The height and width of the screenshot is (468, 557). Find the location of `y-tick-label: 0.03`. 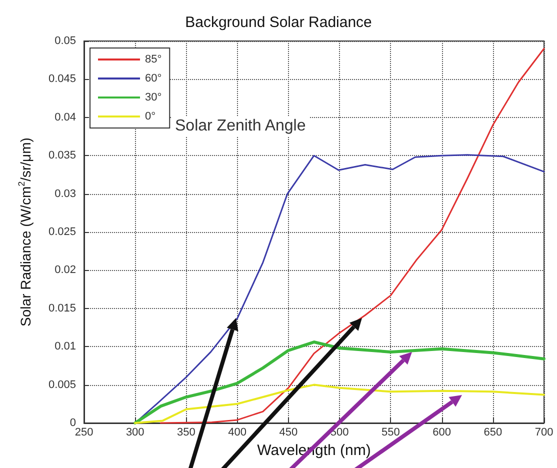

y-tick-label: 0.03 is located at coordinates (65, 194).